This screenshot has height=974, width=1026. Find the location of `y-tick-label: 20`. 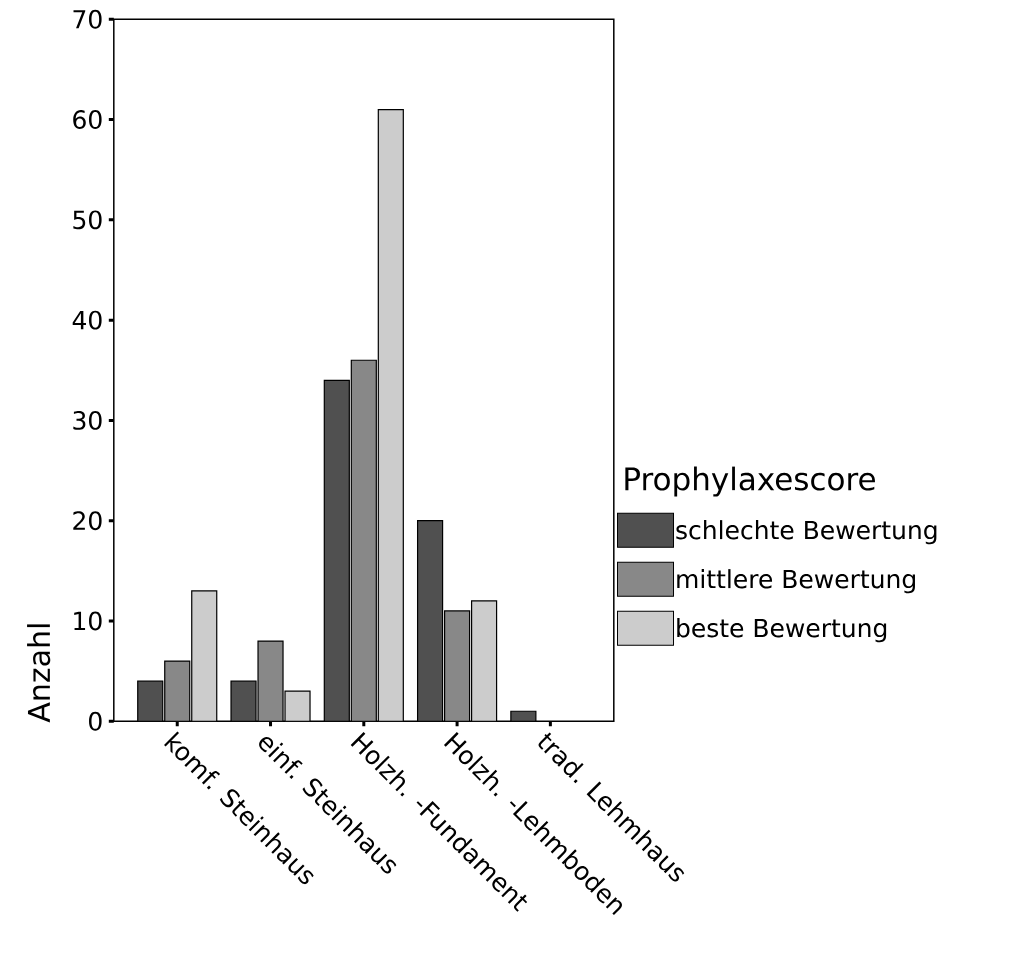

y-tick-label: 20 is located at coordinates (87, 521).